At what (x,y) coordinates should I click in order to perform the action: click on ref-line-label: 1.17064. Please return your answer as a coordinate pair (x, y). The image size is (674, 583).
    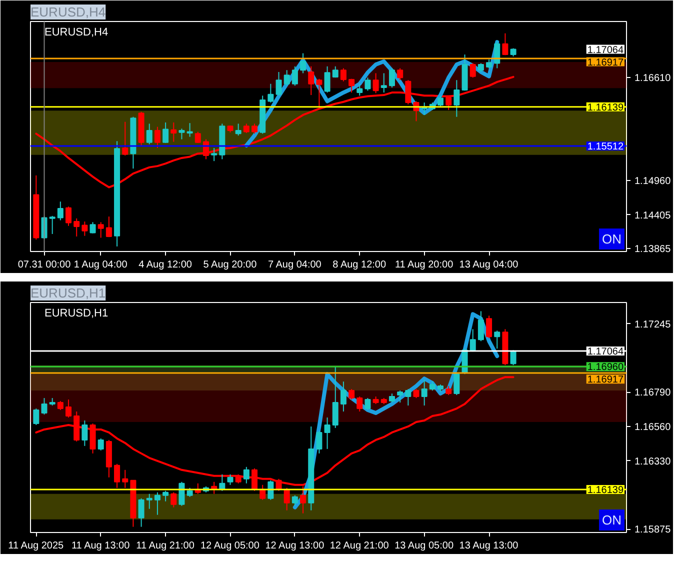
    Looking at the image, I should click on (605, 352).